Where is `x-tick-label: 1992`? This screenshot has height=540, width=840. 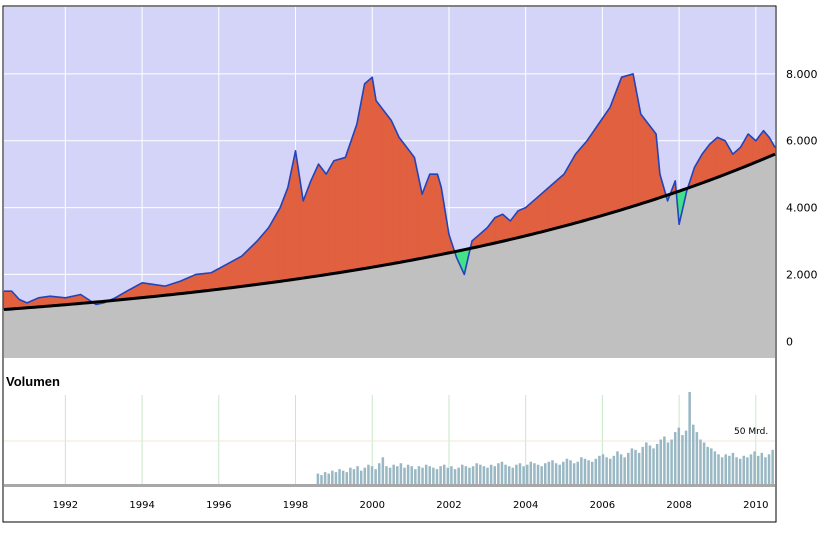
x-tick-label: 1992 is located at coordinates (65, 505).